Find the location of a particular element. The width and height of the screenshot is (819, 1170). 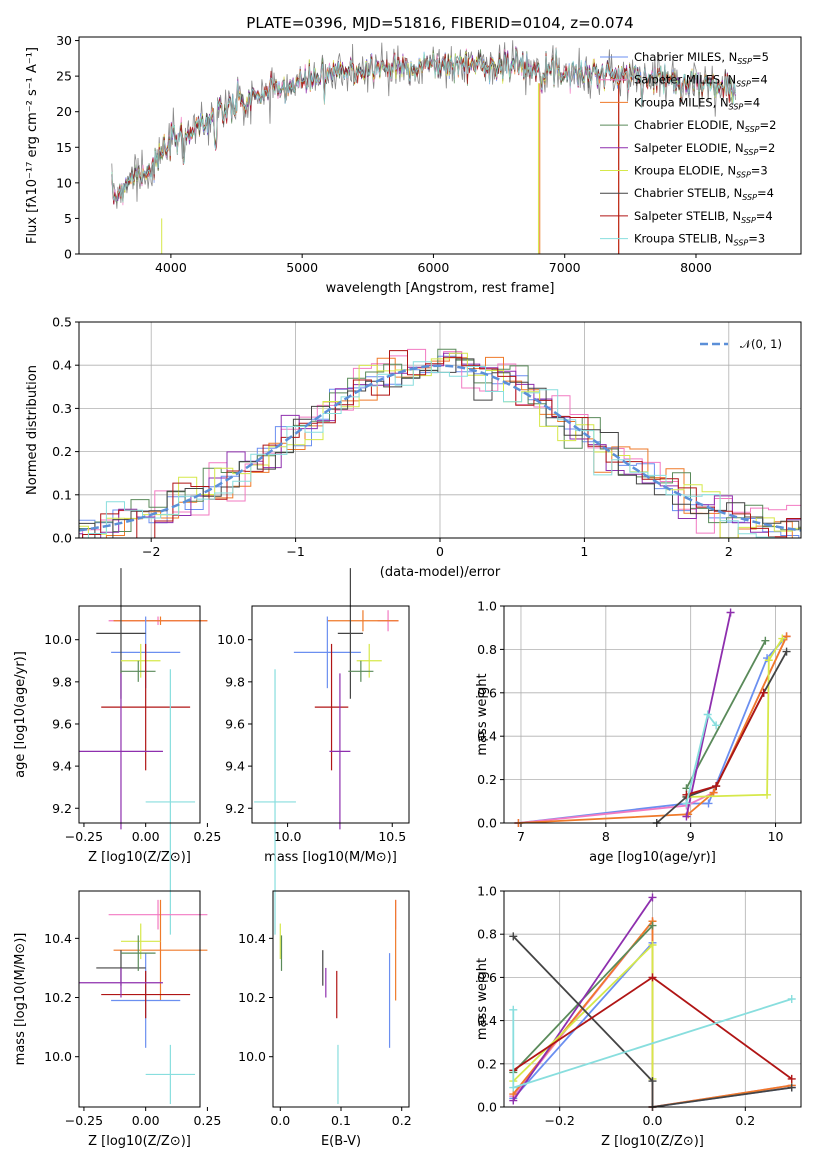

x-tick-label: 7 is located at coordinates (521, 836).